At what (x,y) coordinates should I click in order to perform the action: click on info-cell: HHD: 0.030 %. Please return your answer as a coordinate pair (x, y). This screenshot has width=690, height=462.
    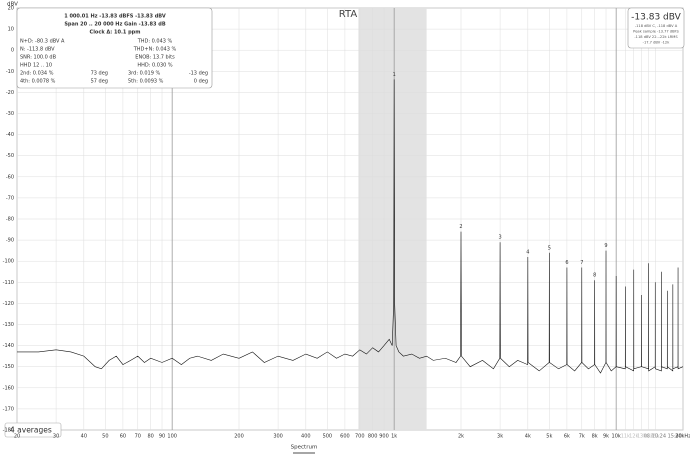
    Looking at the image, I should click on (155, 66).